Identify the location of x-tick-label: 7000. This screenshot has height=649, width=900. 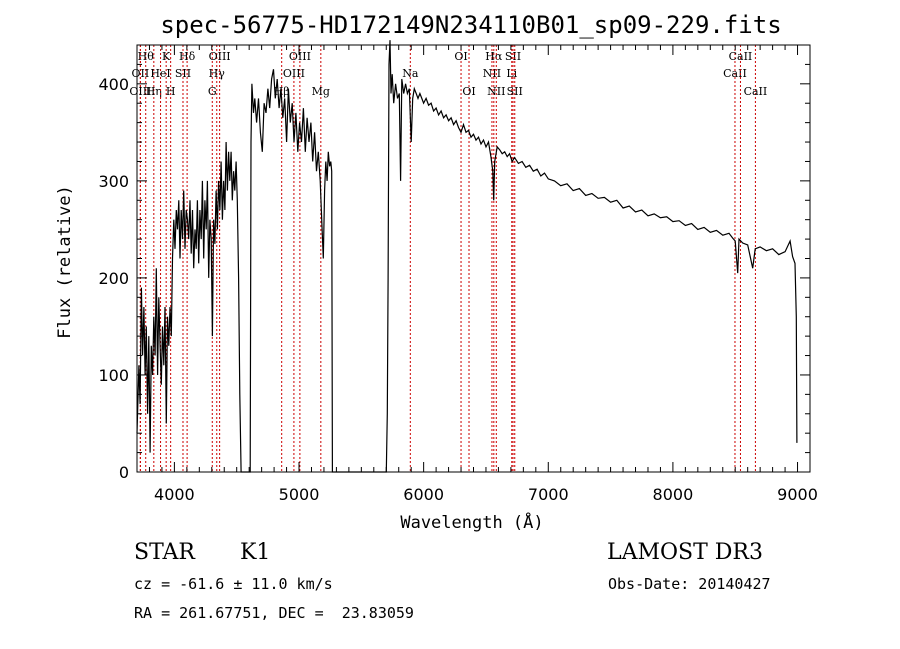
(548, 494).